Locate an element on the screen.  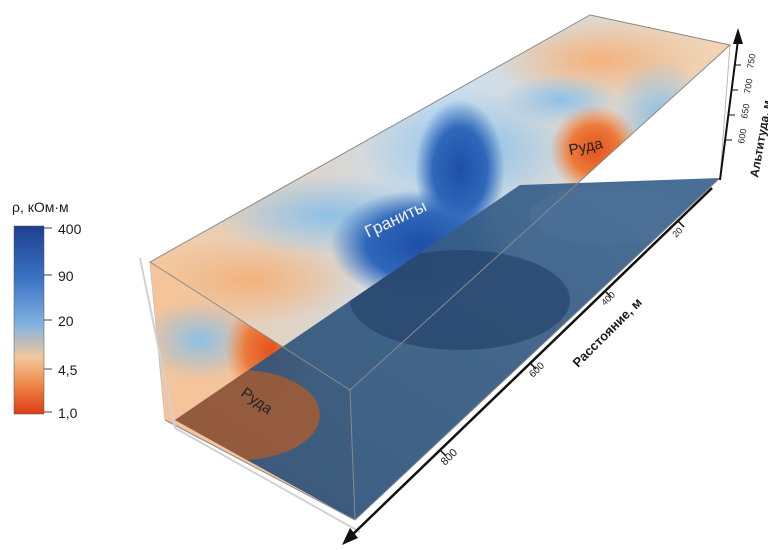
block-outer-frame is located at coordinates (250, 395).